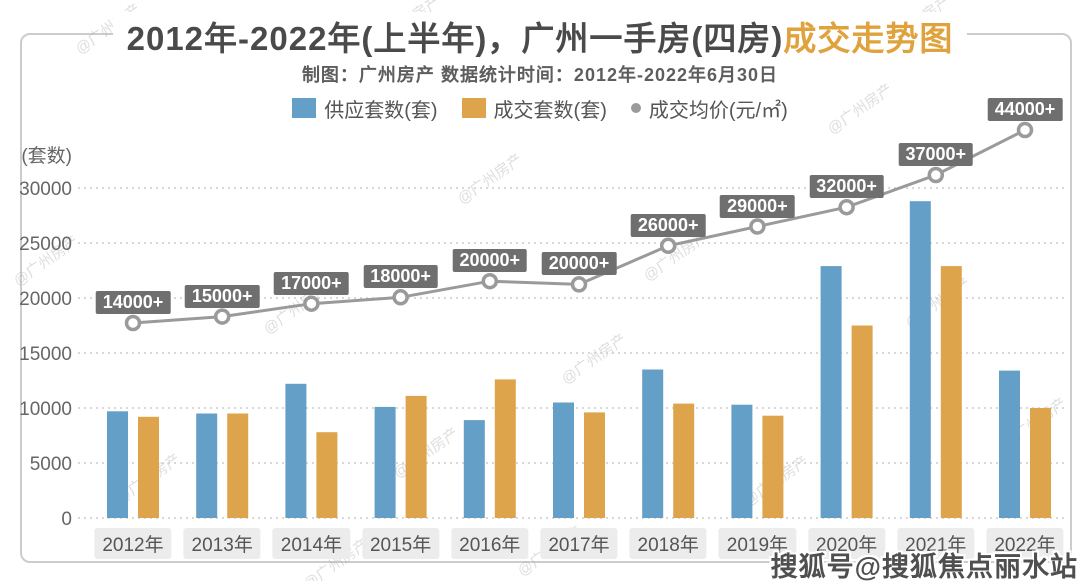 This screenshot has width=1080, height=581. Describe the element at coordinates (222, 296) in the screenshot. I see `price-value-label: 15000+` at that location.